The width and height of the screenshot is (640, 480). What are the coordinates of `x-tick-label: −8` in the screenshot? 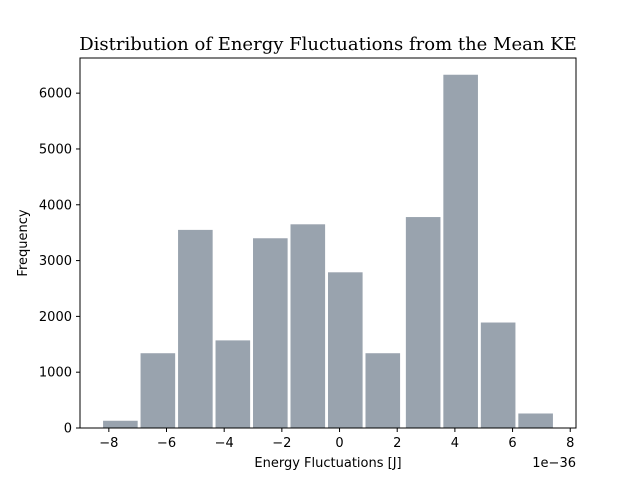 It's located at (108, 443).